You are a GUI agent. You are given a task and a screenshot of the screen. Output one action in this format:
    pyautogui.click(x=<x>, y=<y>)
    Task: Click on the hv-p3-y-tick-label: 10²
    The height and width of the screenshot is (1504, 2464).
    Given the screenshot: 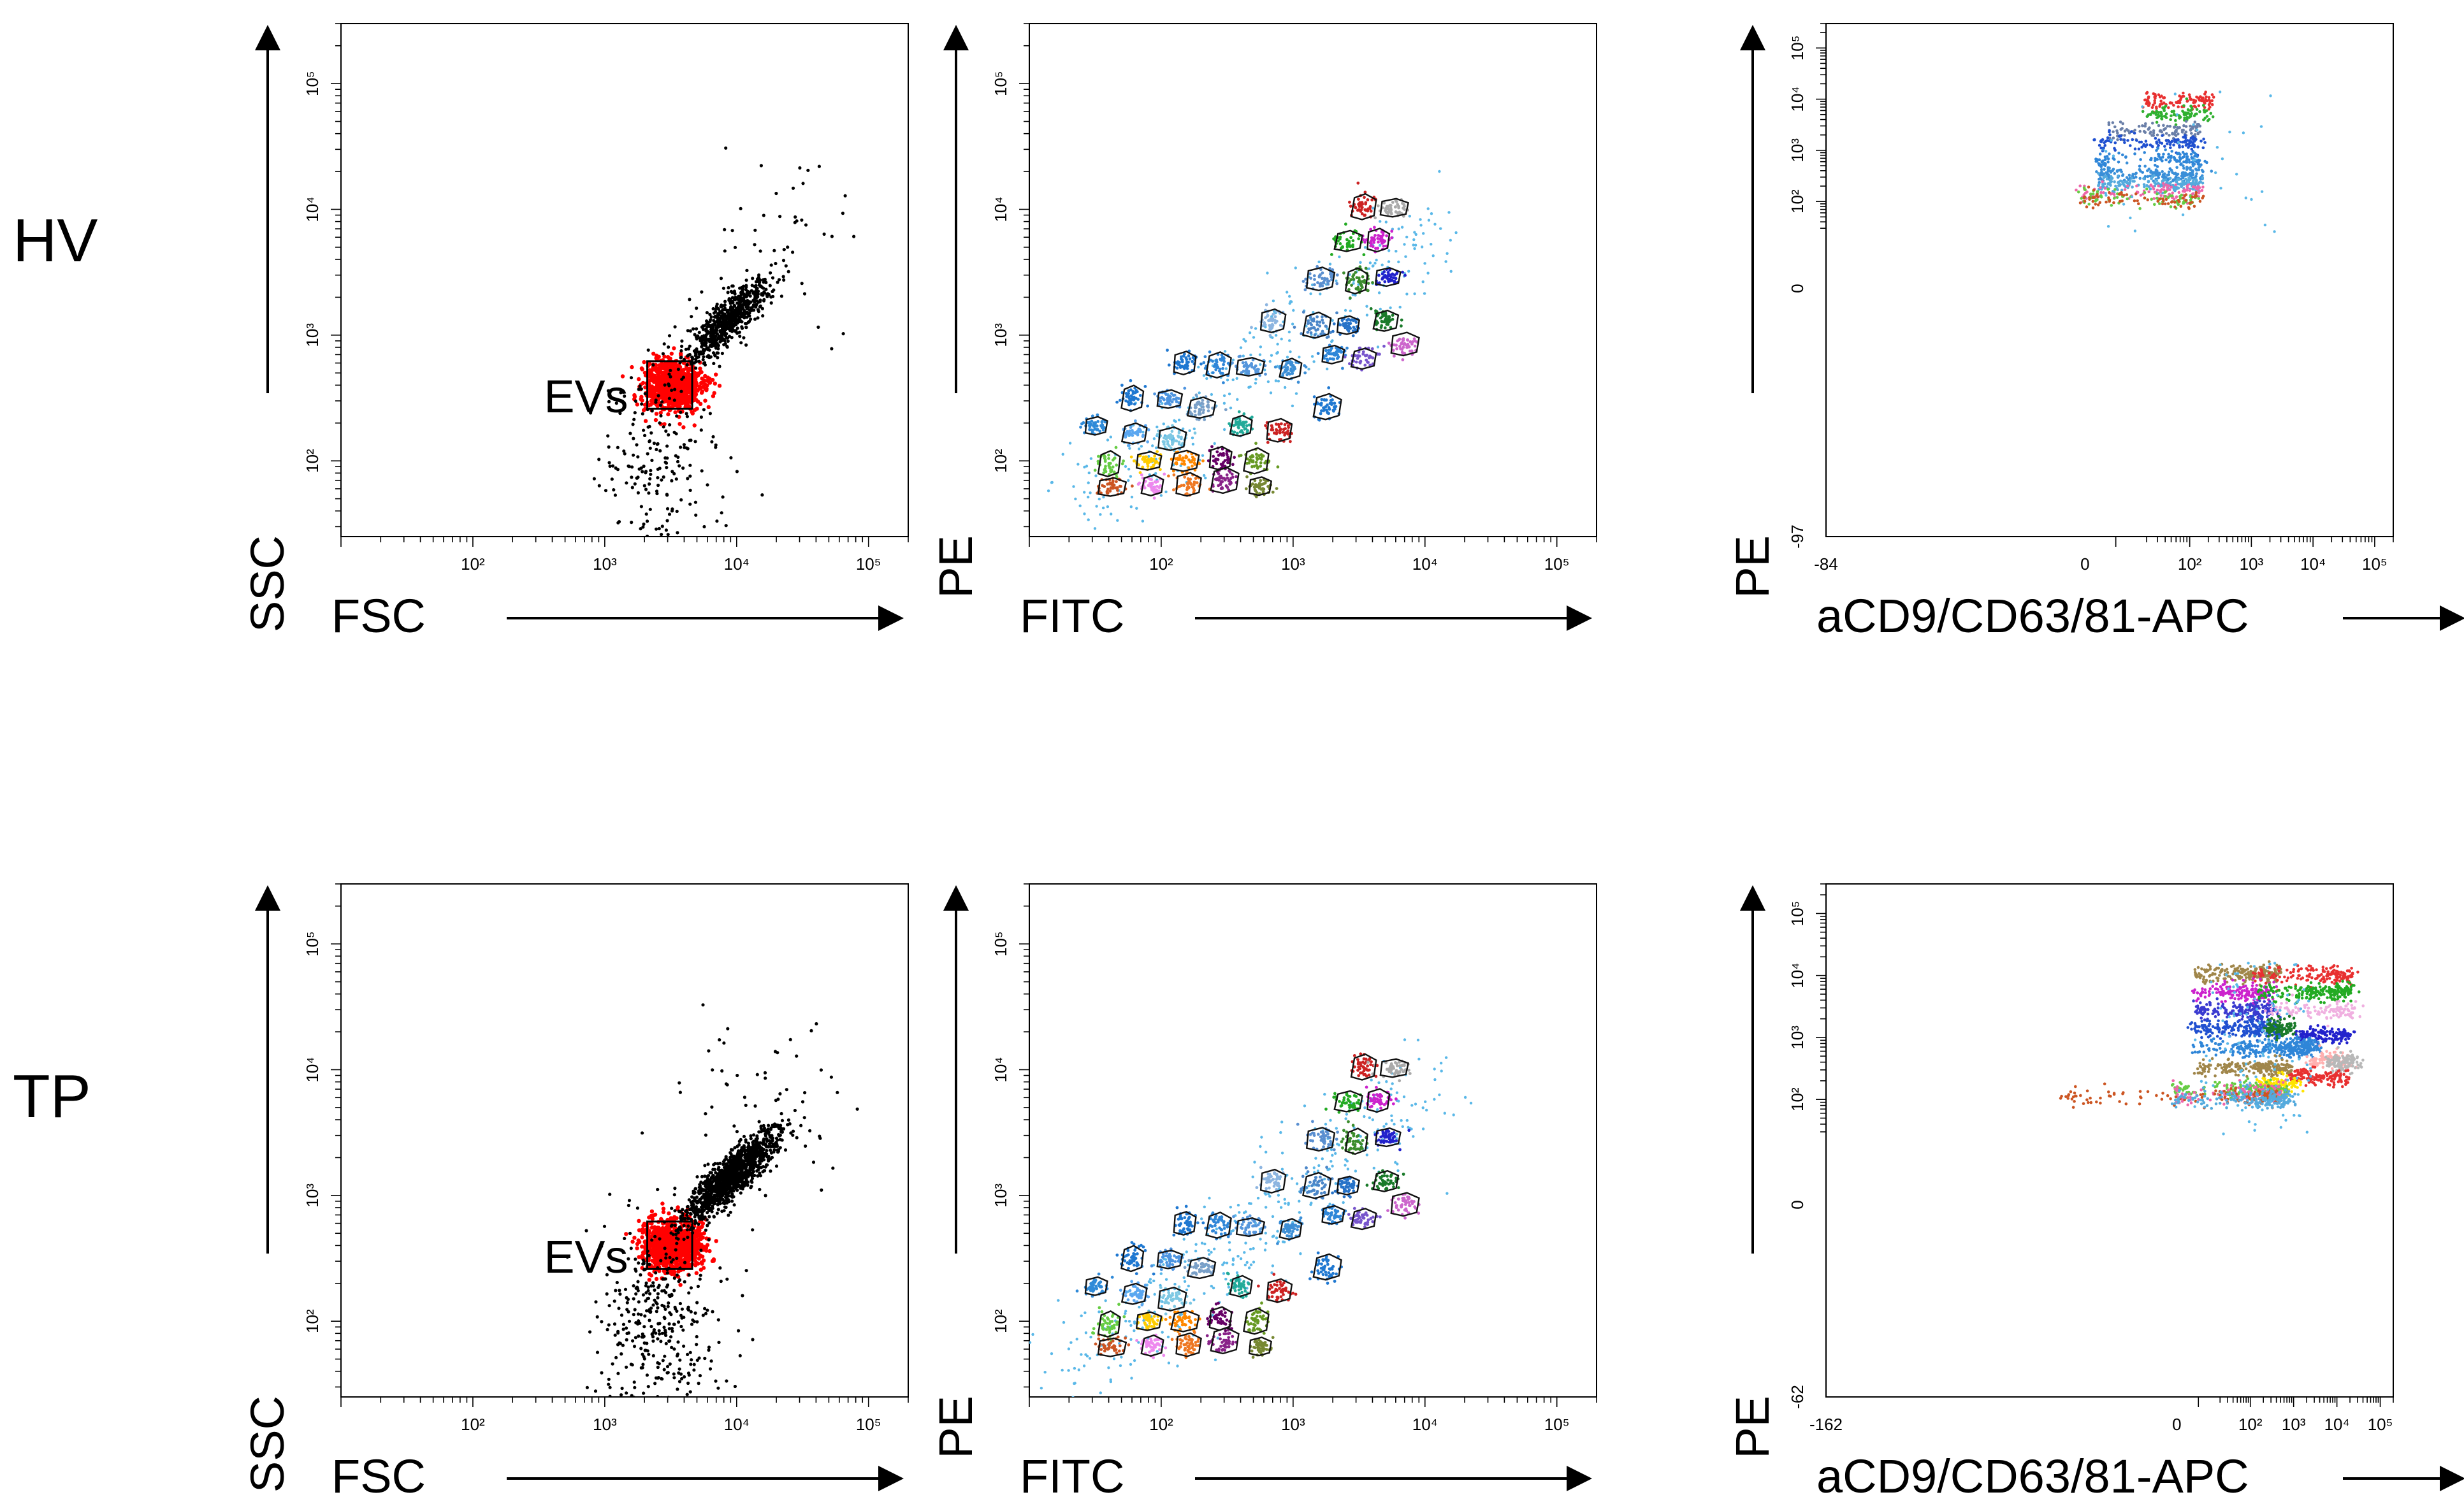 What is the action you would take?
    pyautogui.click(x=1798, y=201)
    